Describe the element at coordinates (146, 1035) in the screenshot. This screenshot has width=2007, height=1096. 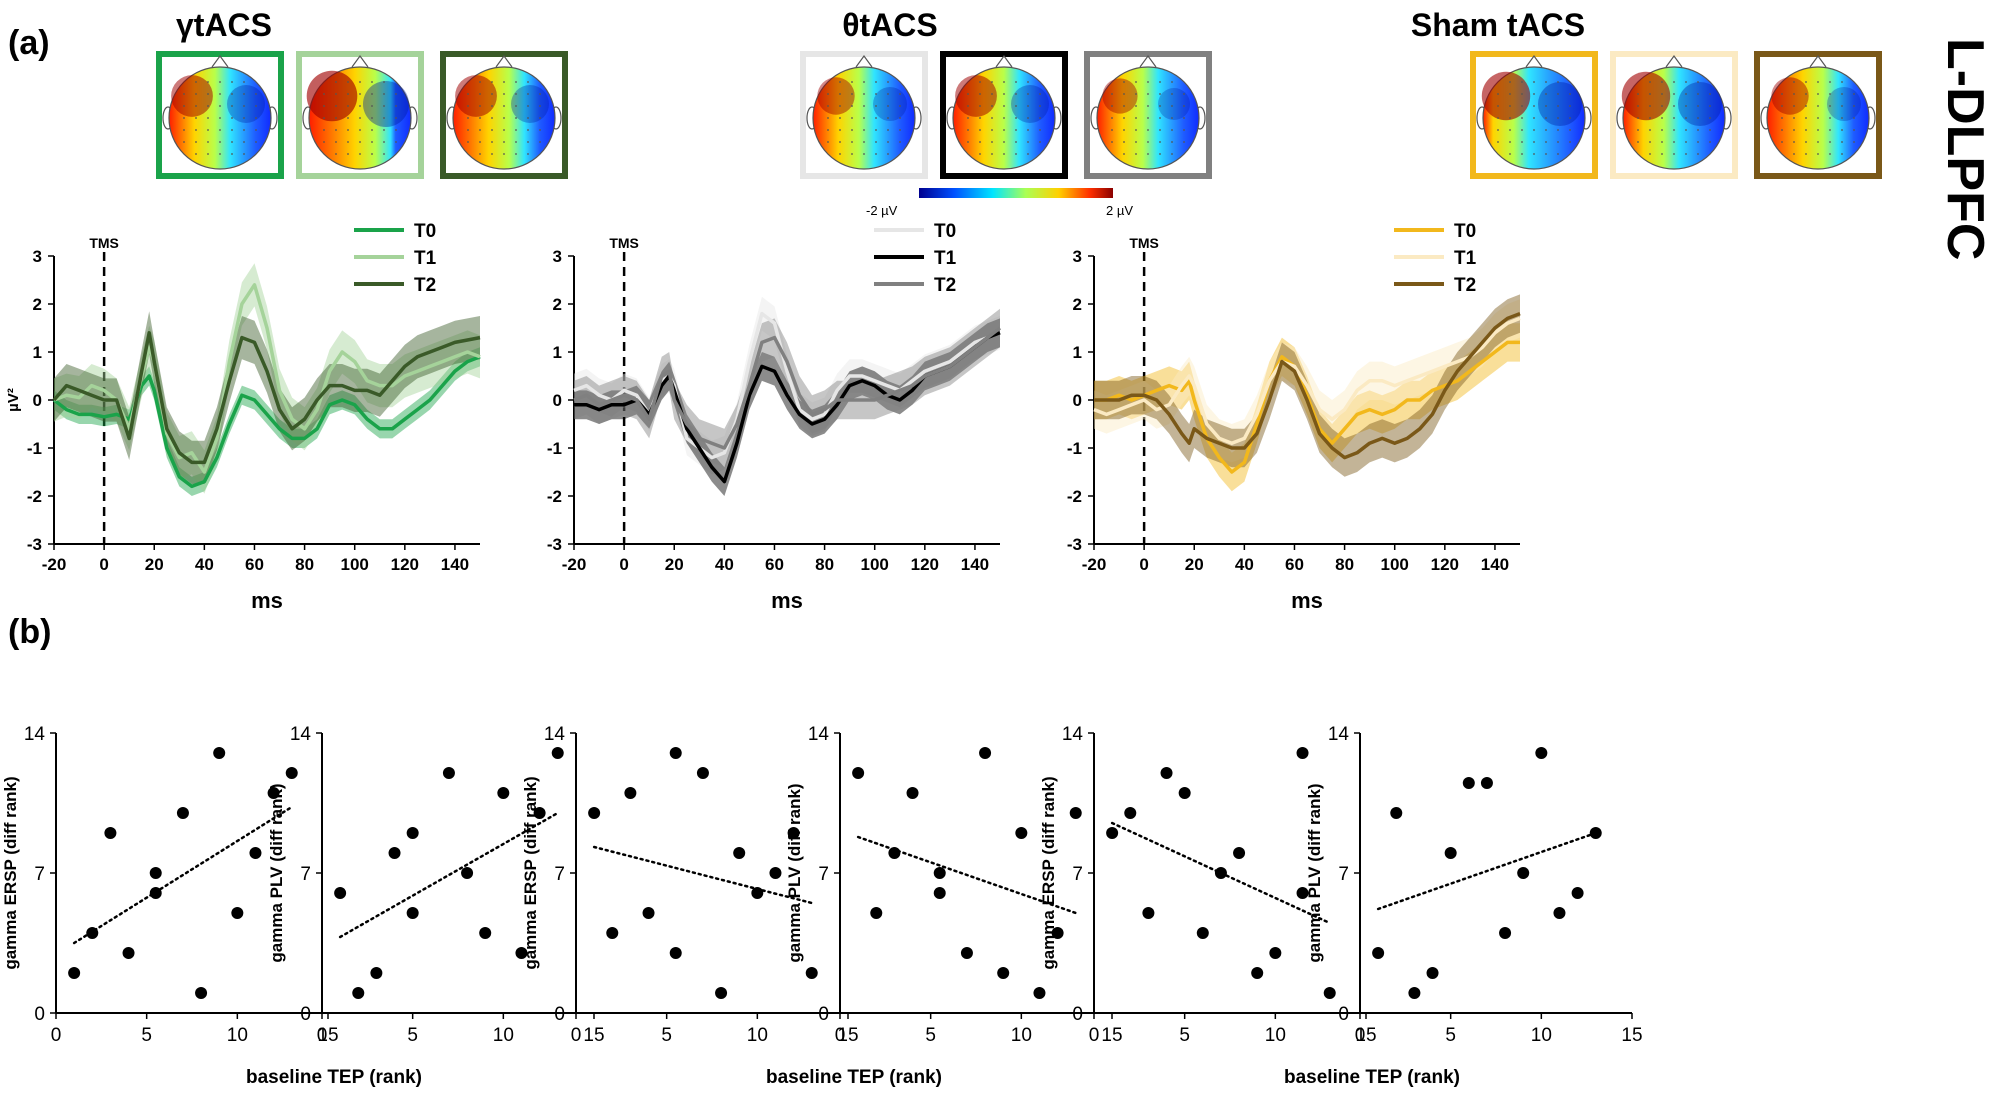
I see `x-tick-label: 5` at that location.